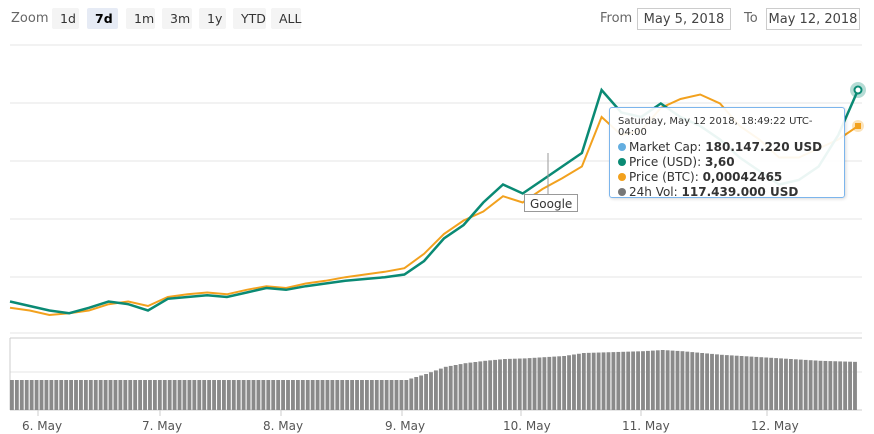 The height and width of the screenshot is (434, 874). Describe the element at coordinates (286, 18) in the screenshot. I see `zoom-all-button: ALL` at that location.